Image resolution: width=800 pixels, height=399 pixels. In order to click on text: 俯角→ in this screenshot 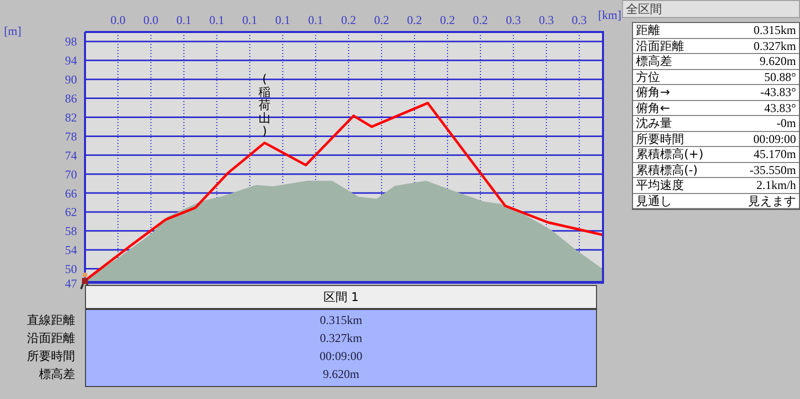, I will do `click(653, 92)`.